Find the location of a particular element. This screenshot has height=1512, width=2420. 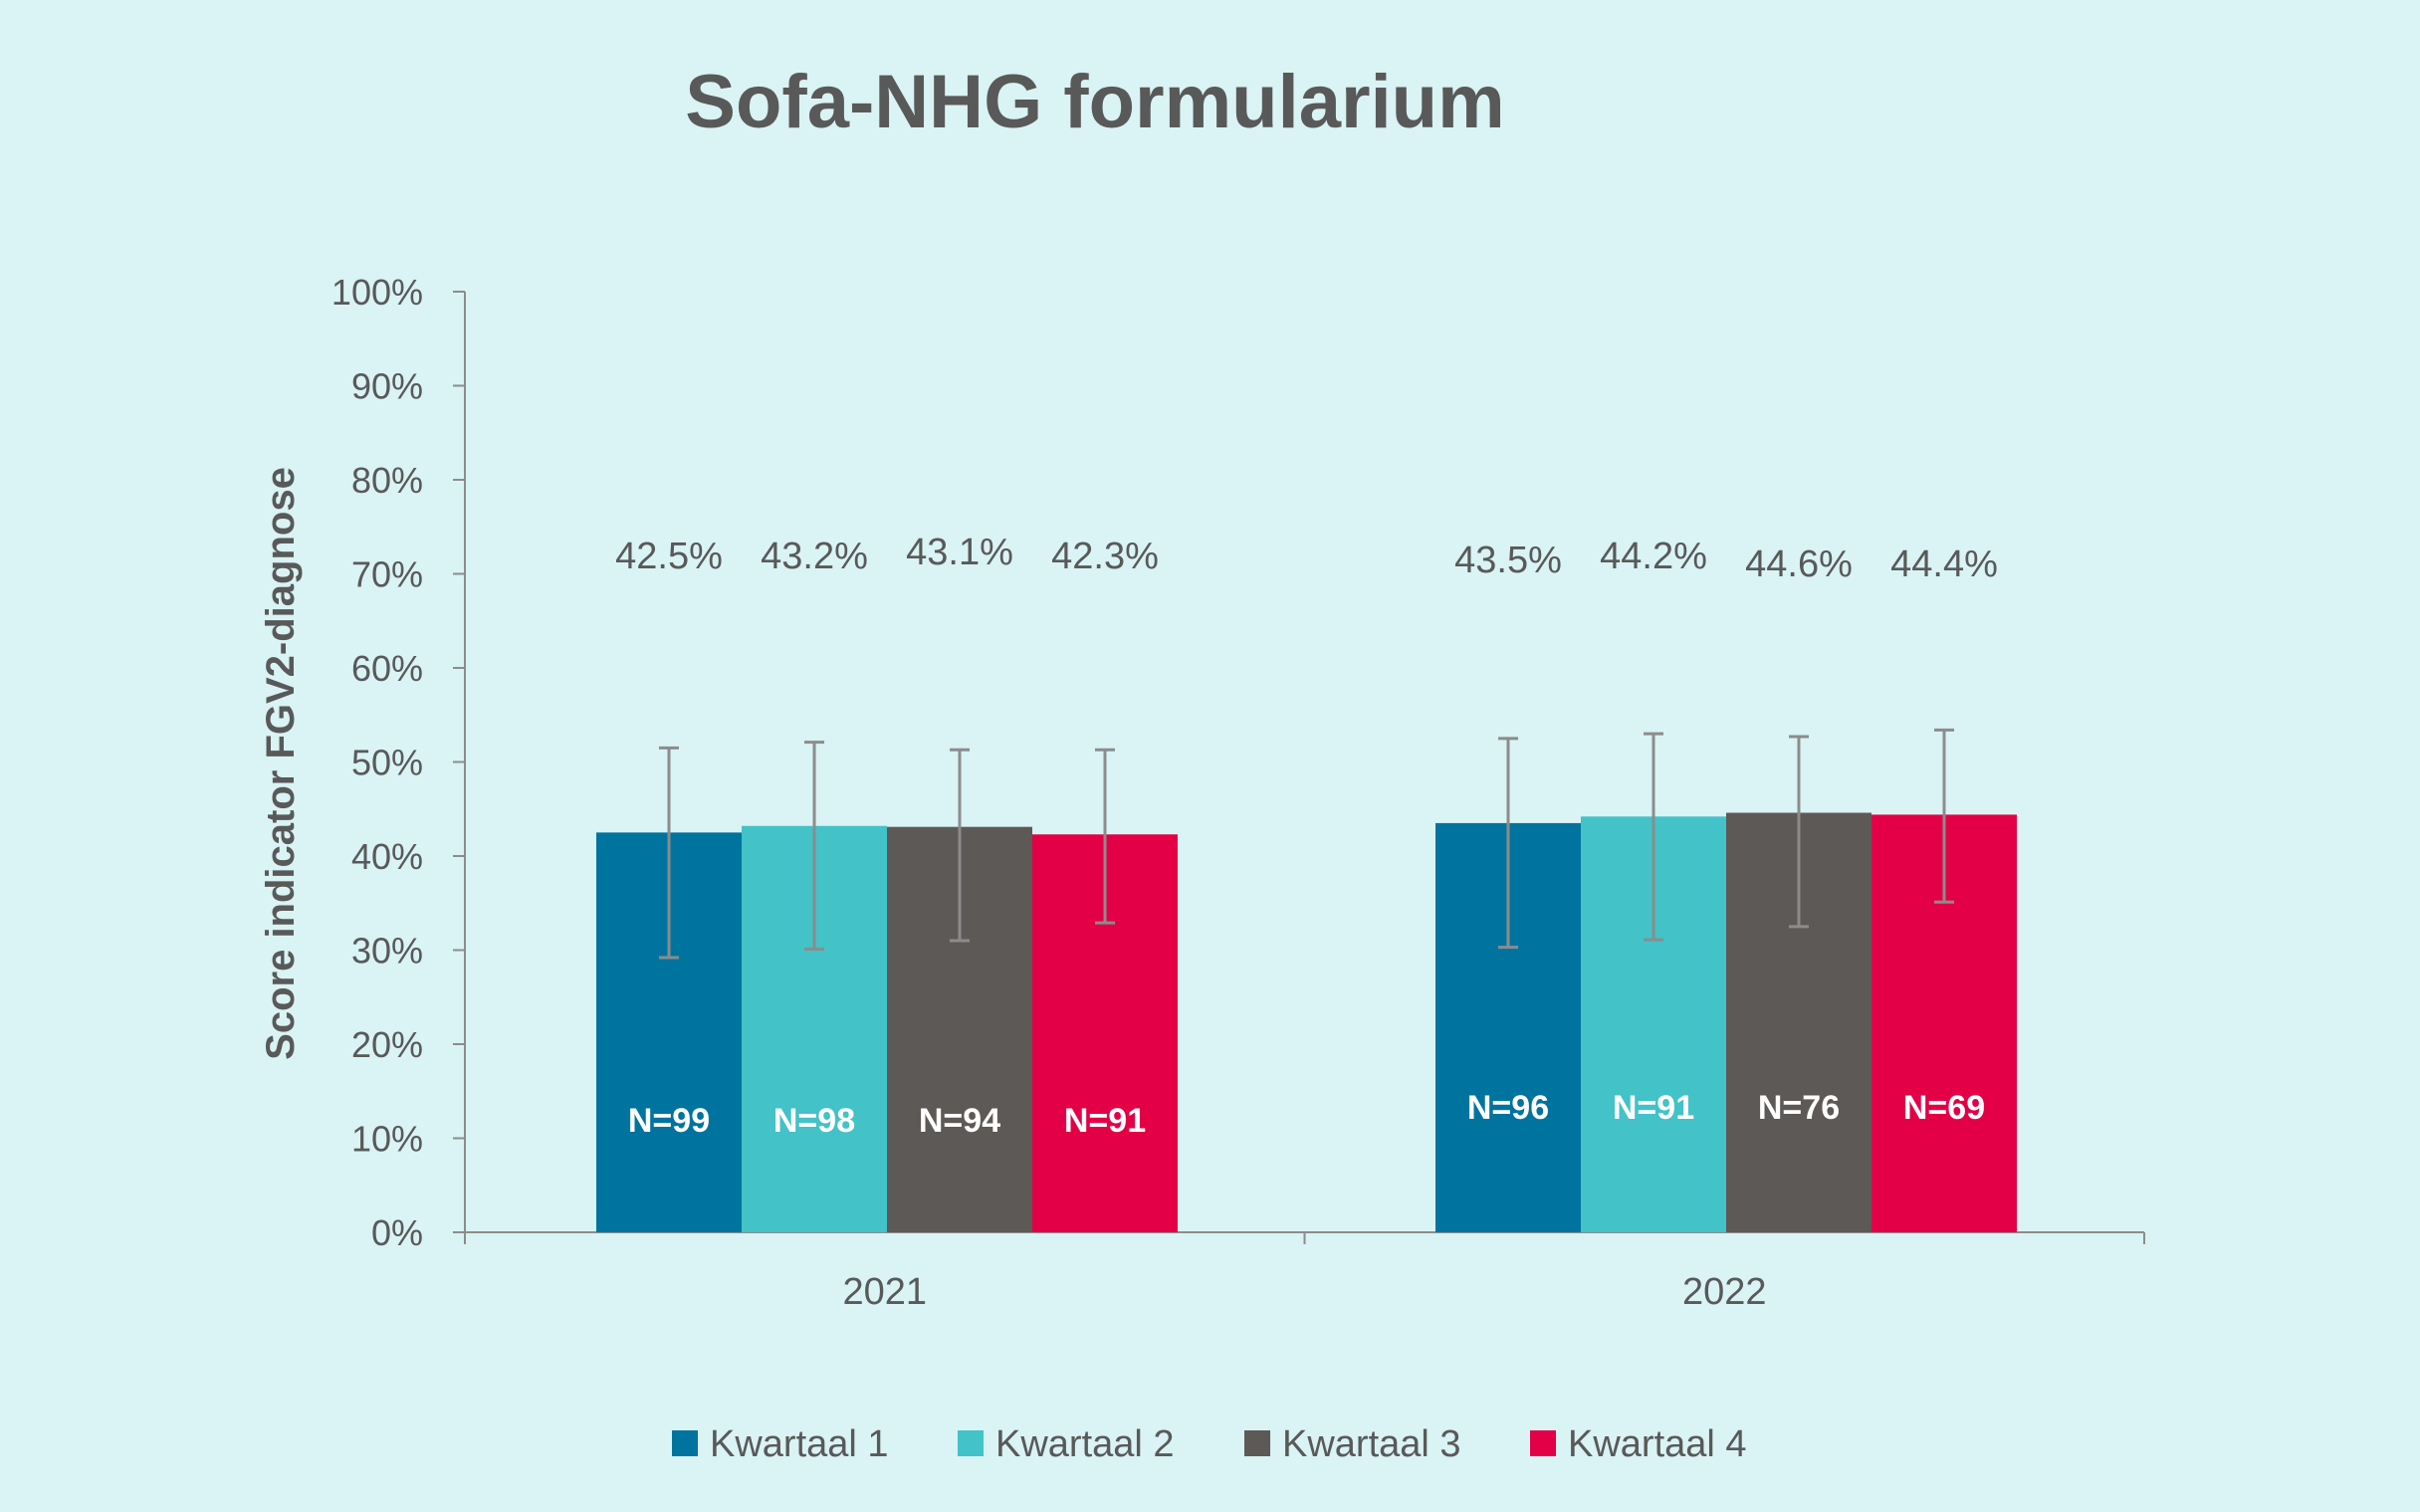

data-label: 42.5% is located at coordinates (669, 556).